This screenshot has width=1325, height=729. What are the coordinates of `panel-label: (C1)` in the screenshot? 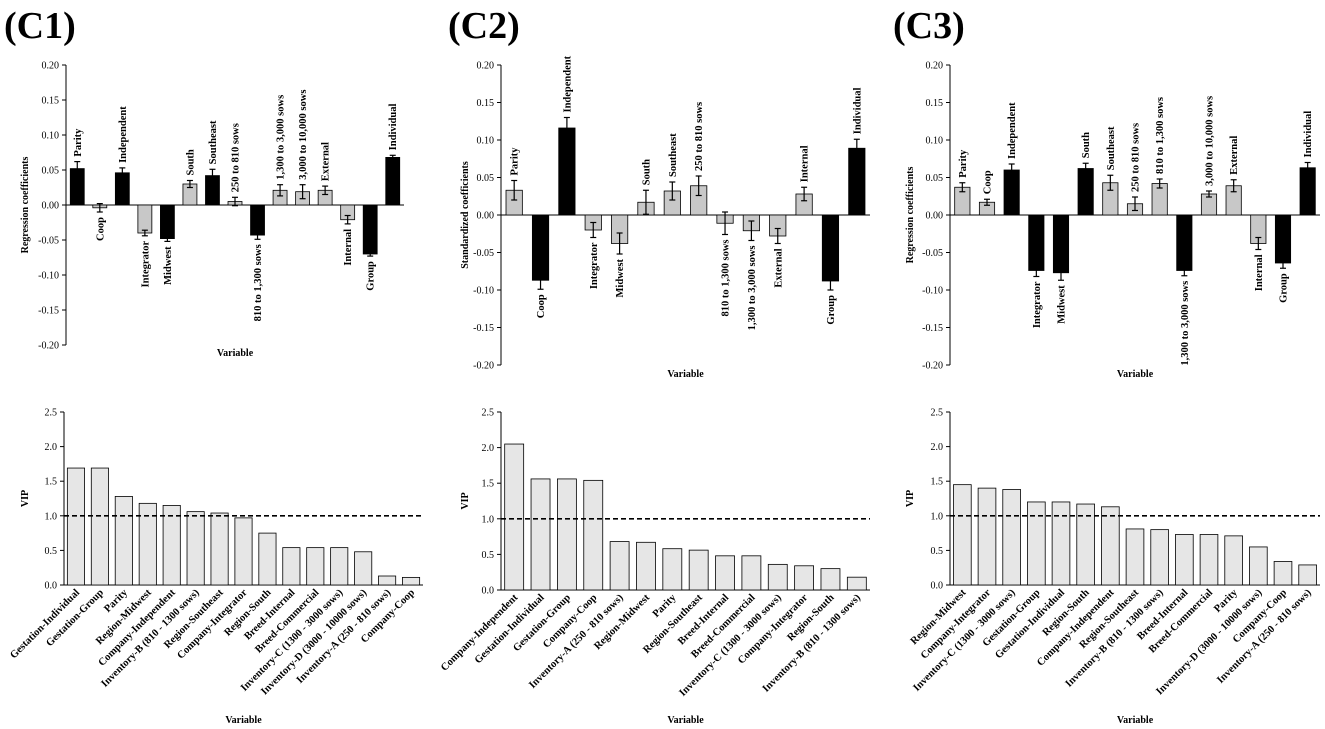 It's located at (40, 26).